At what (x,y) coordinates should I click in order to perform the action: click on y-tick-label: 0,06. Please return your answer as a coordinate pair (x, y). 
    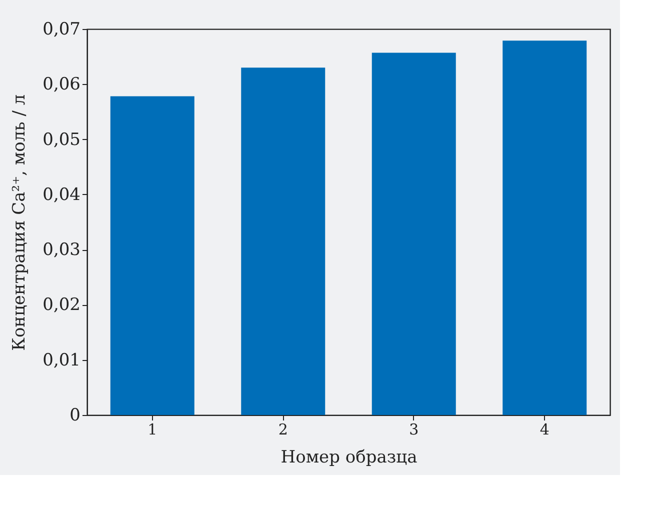
    Looking at the image, I should click on (61, 84).